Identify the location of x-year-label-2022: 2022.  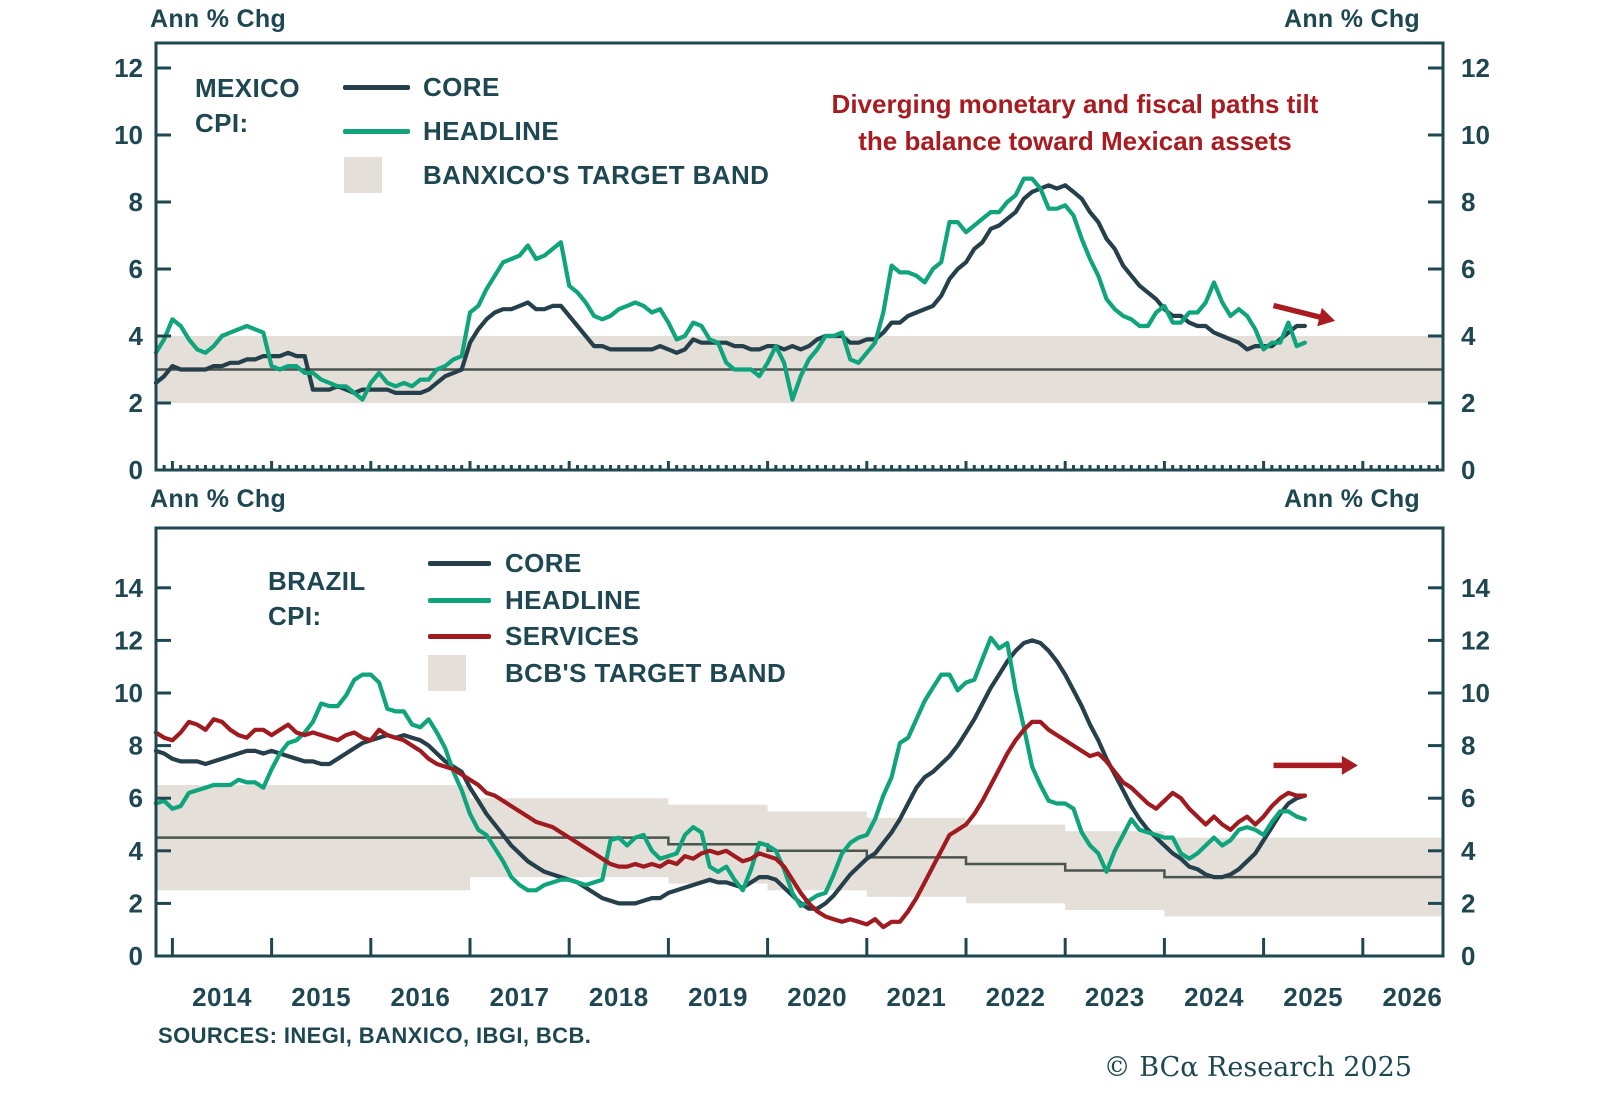
(1015, 997).